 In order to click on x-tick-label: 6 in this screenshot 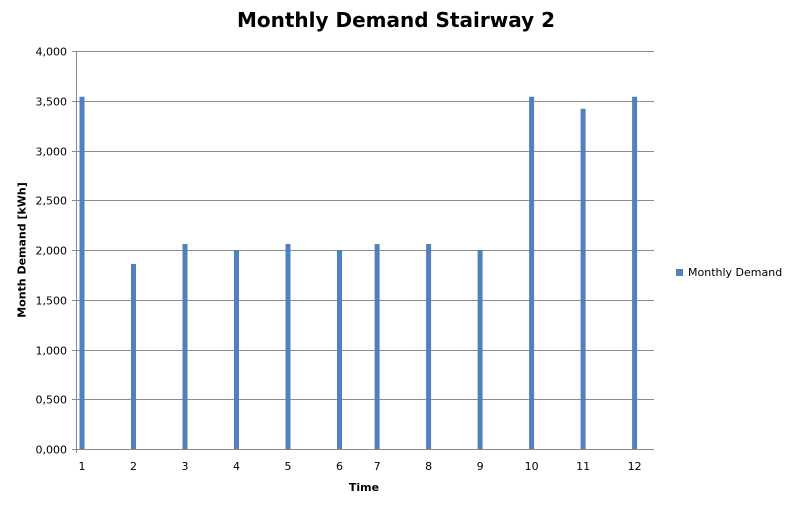, I will do `click(339, 466)`.